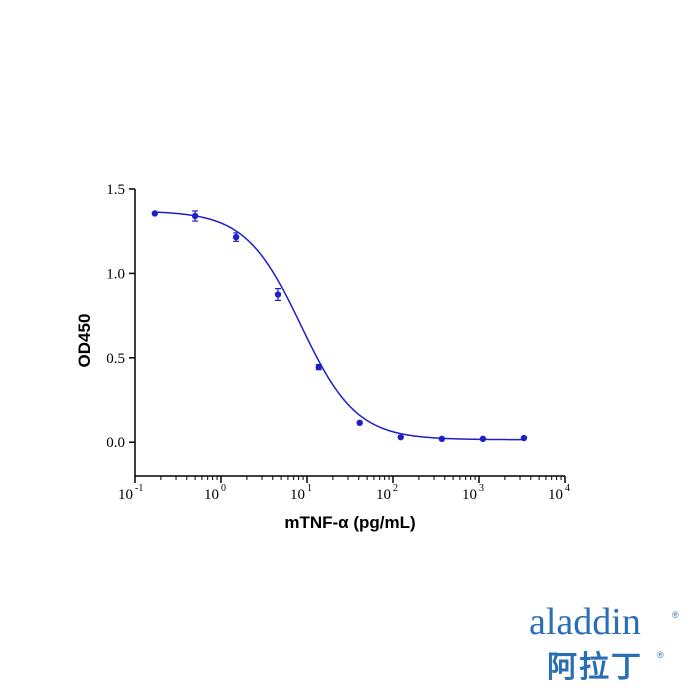  Describe the element at coordinates (585, 622) in the screenshot. I see `logo-wordmark: aladdin` at that location.